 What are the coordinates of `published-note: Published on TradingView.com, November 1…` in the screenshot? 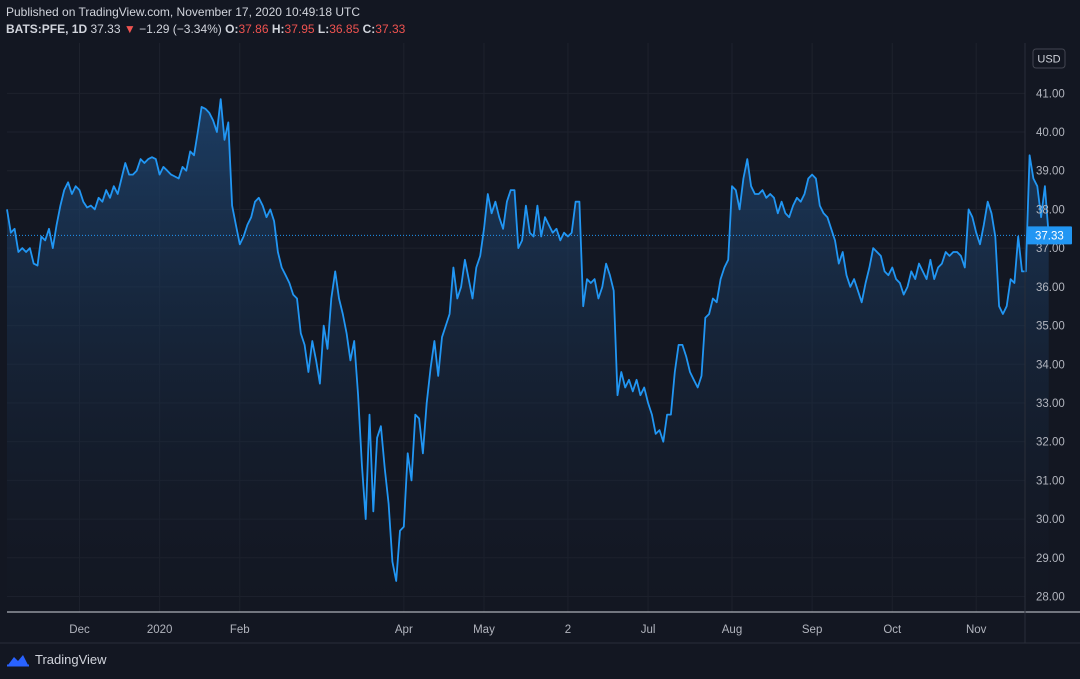 It's located at (183, 12).